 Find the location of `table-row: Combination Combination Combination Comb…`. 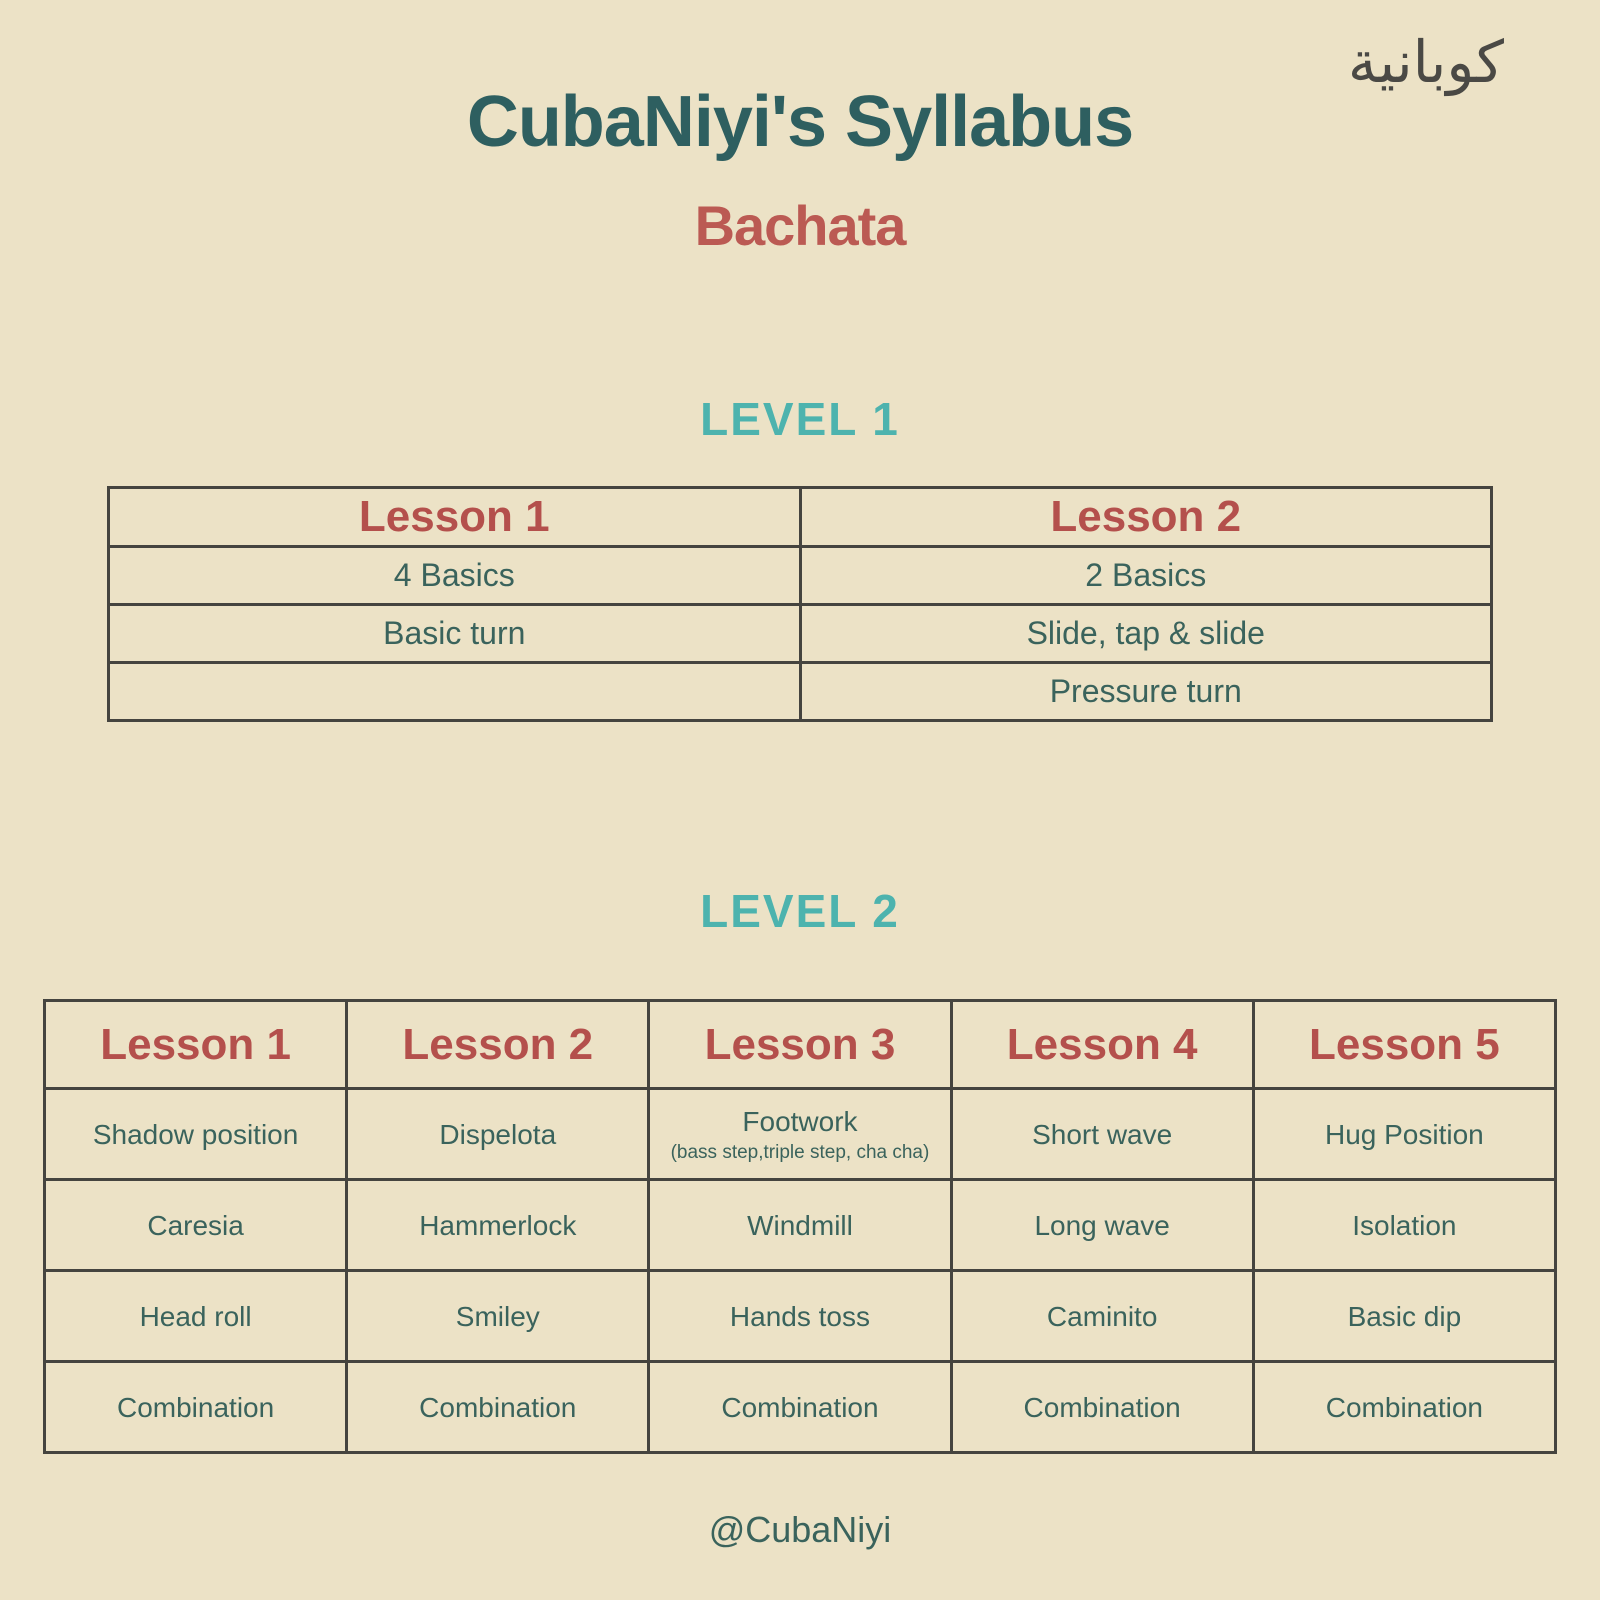

table-row: Combination Combination Combination Comb… is located at coordinates (800, 1407).